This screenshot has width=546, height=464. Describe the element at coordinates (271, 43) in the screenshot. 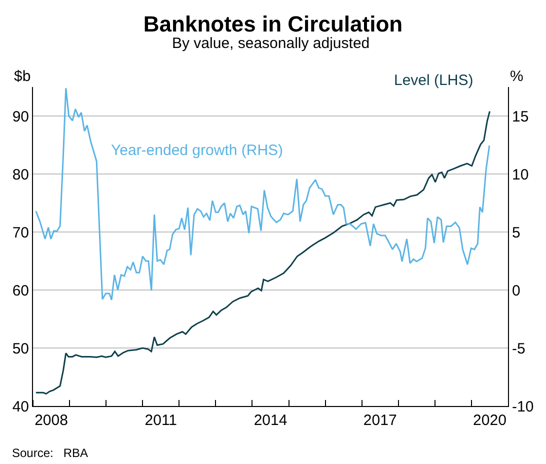

I see `chart-subtitle: By value, seasonally adjusted` at that location.